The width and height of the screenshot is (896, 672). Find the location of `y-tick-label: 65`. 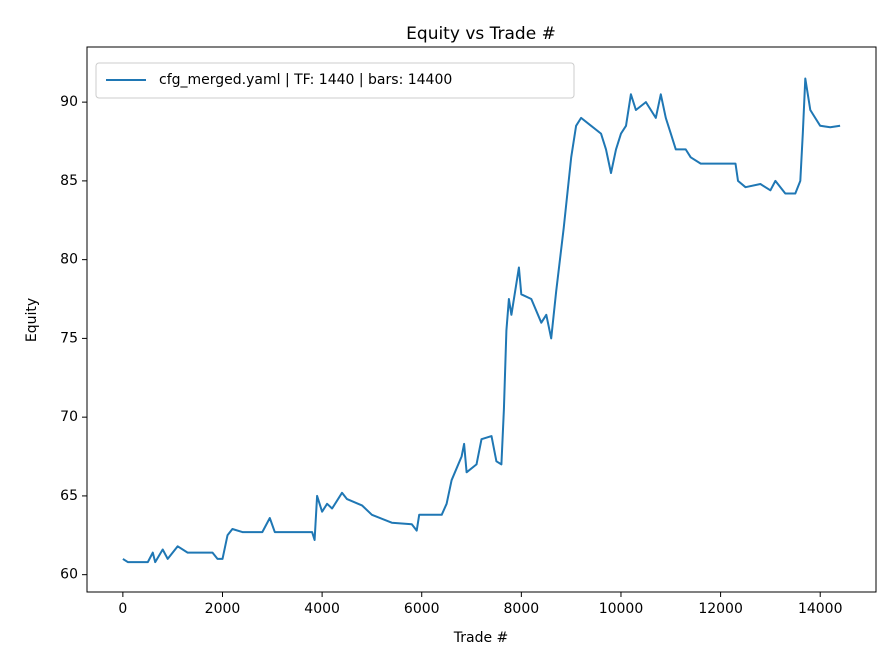

y-tick-label: 65 is located at coordinates (69, 496).